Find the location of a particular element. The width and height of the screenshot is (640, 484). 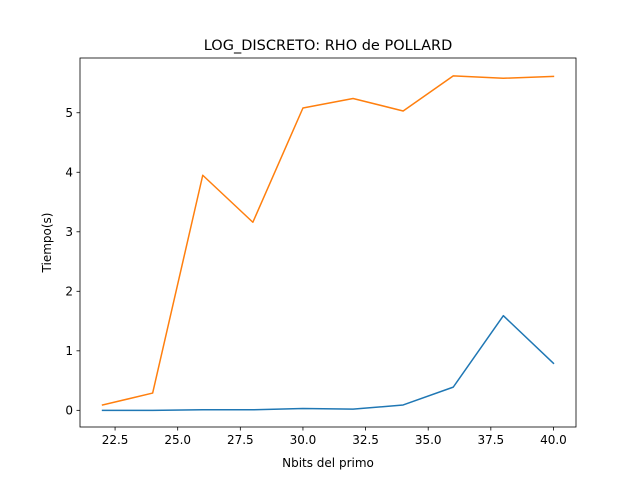

x-tick-label: 30.0 is located at coordinates (303, 440).